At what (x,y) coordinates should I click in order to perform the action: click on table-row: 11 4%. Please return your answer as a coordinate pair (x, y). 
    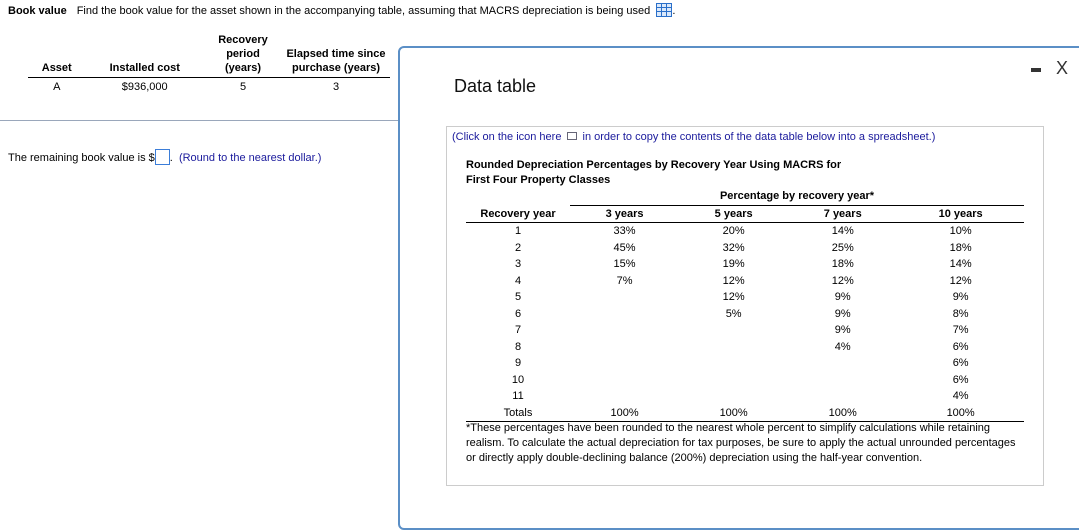
    Looking at the image, I should click on (745, 396).